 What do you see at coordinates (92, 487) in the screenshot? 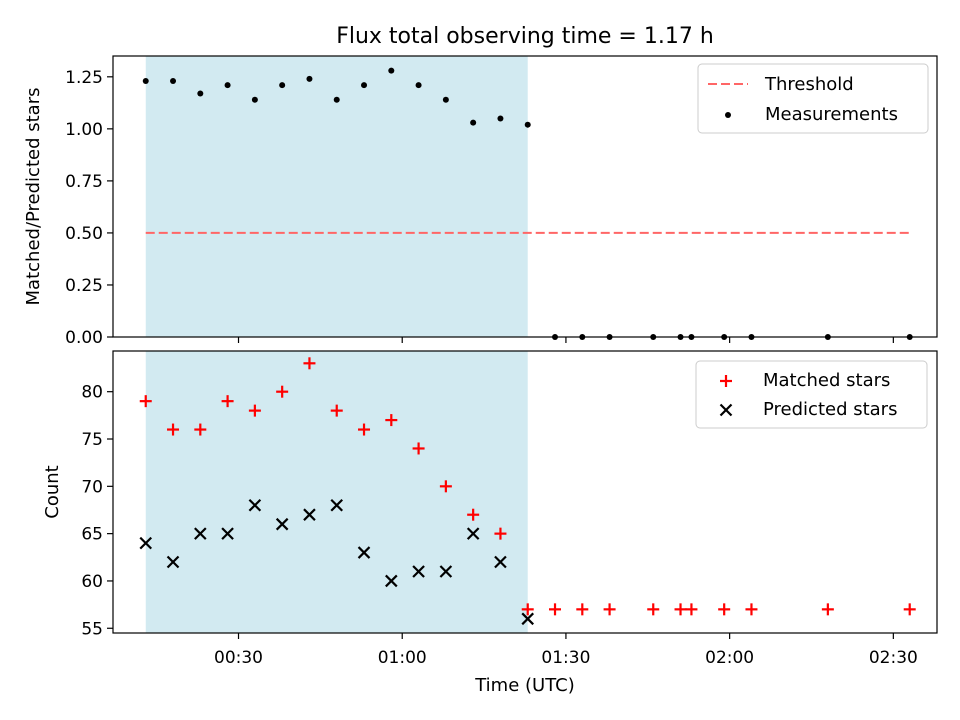
I see `y-tick-label: 70` at bounding box center [92, 487].